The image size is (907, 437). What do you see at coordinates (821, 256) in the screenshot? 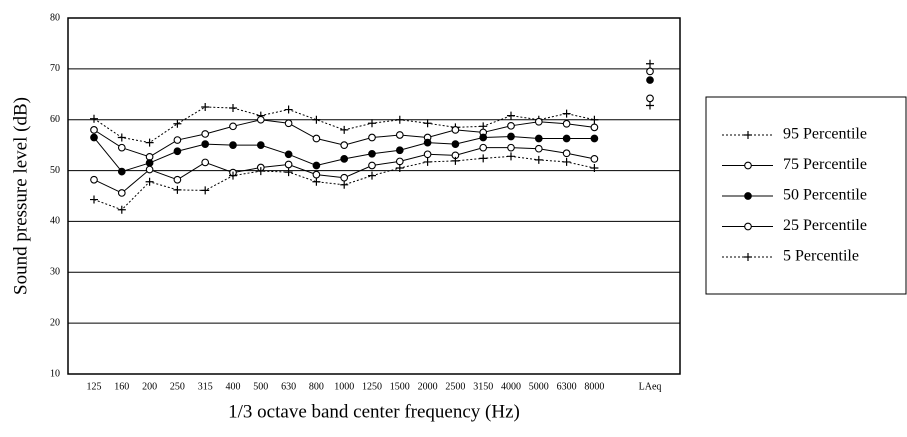
I see `legend-label: 5 Percentile` at bounding box center [821, 256].